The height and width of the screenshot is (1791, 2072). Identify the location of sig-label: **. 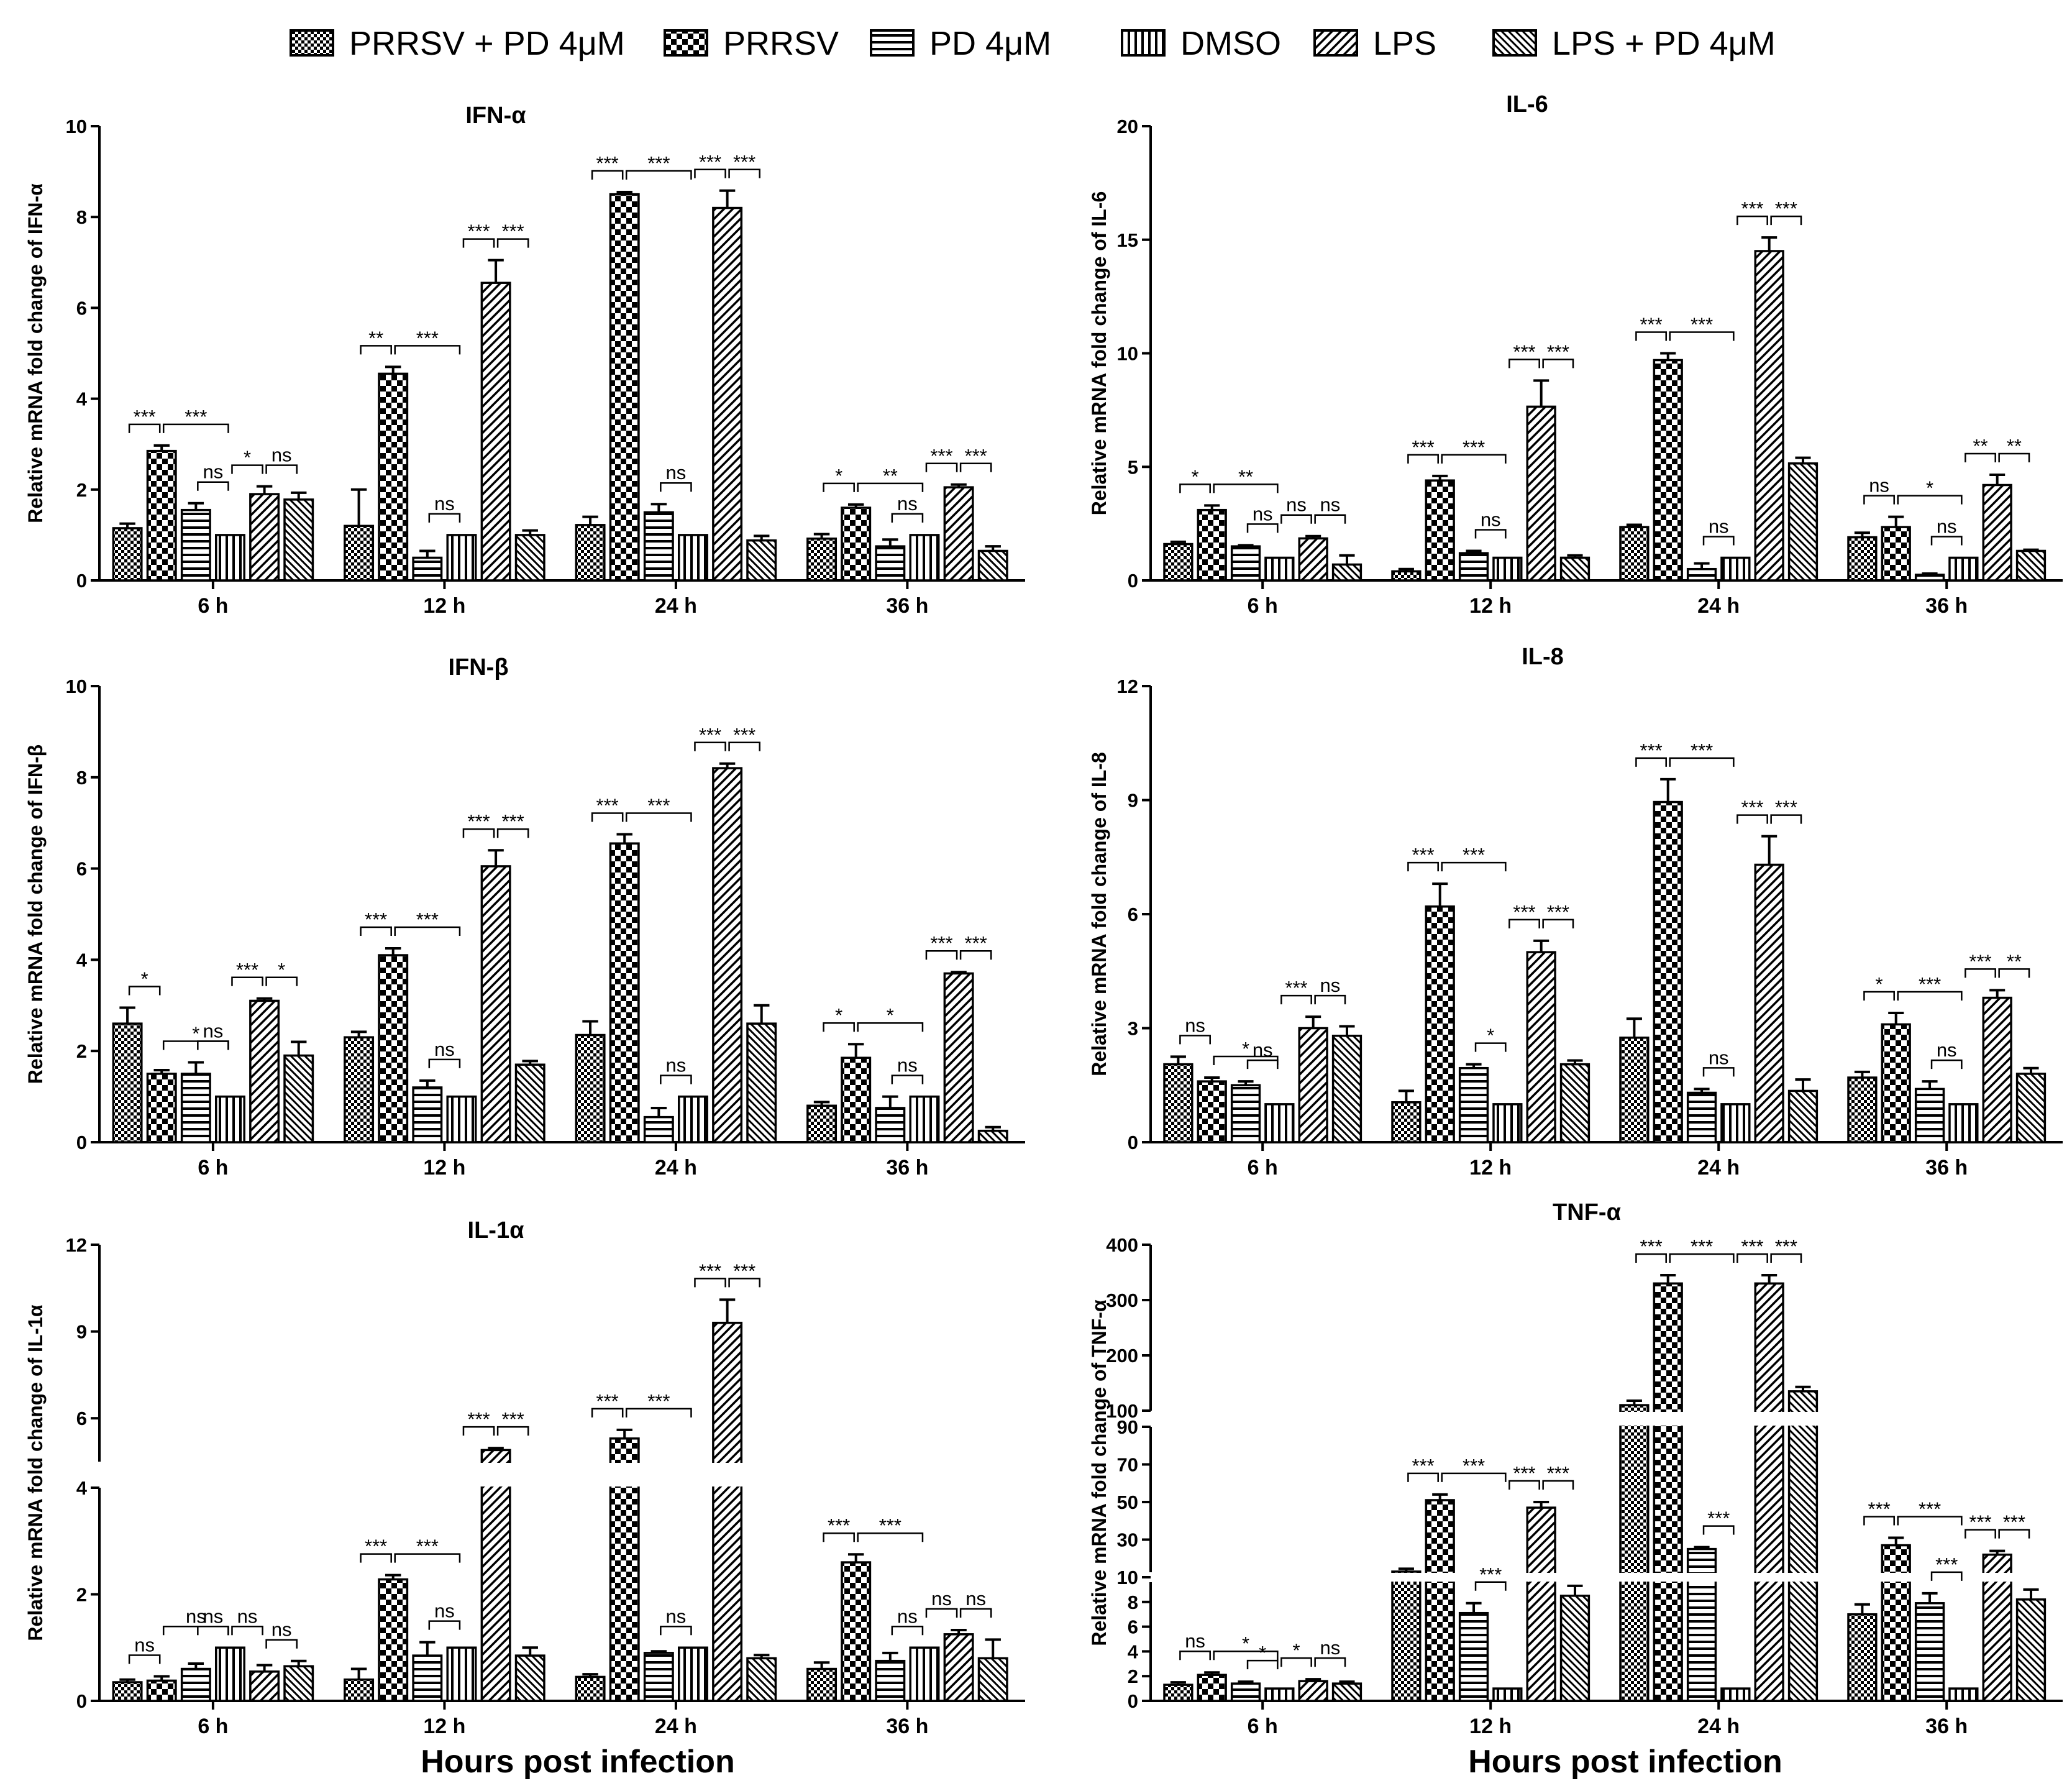
(2015, 446).